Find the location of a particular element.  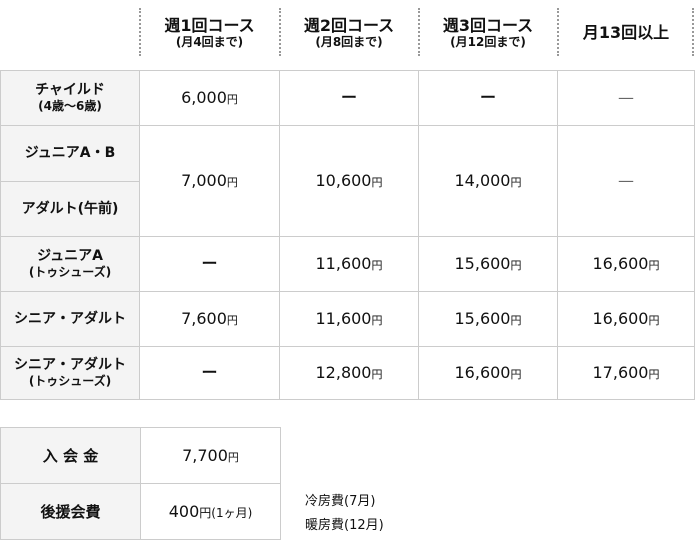

header-course-1: 週1回コース (月4回まで) is located at coordinates (209, 33).